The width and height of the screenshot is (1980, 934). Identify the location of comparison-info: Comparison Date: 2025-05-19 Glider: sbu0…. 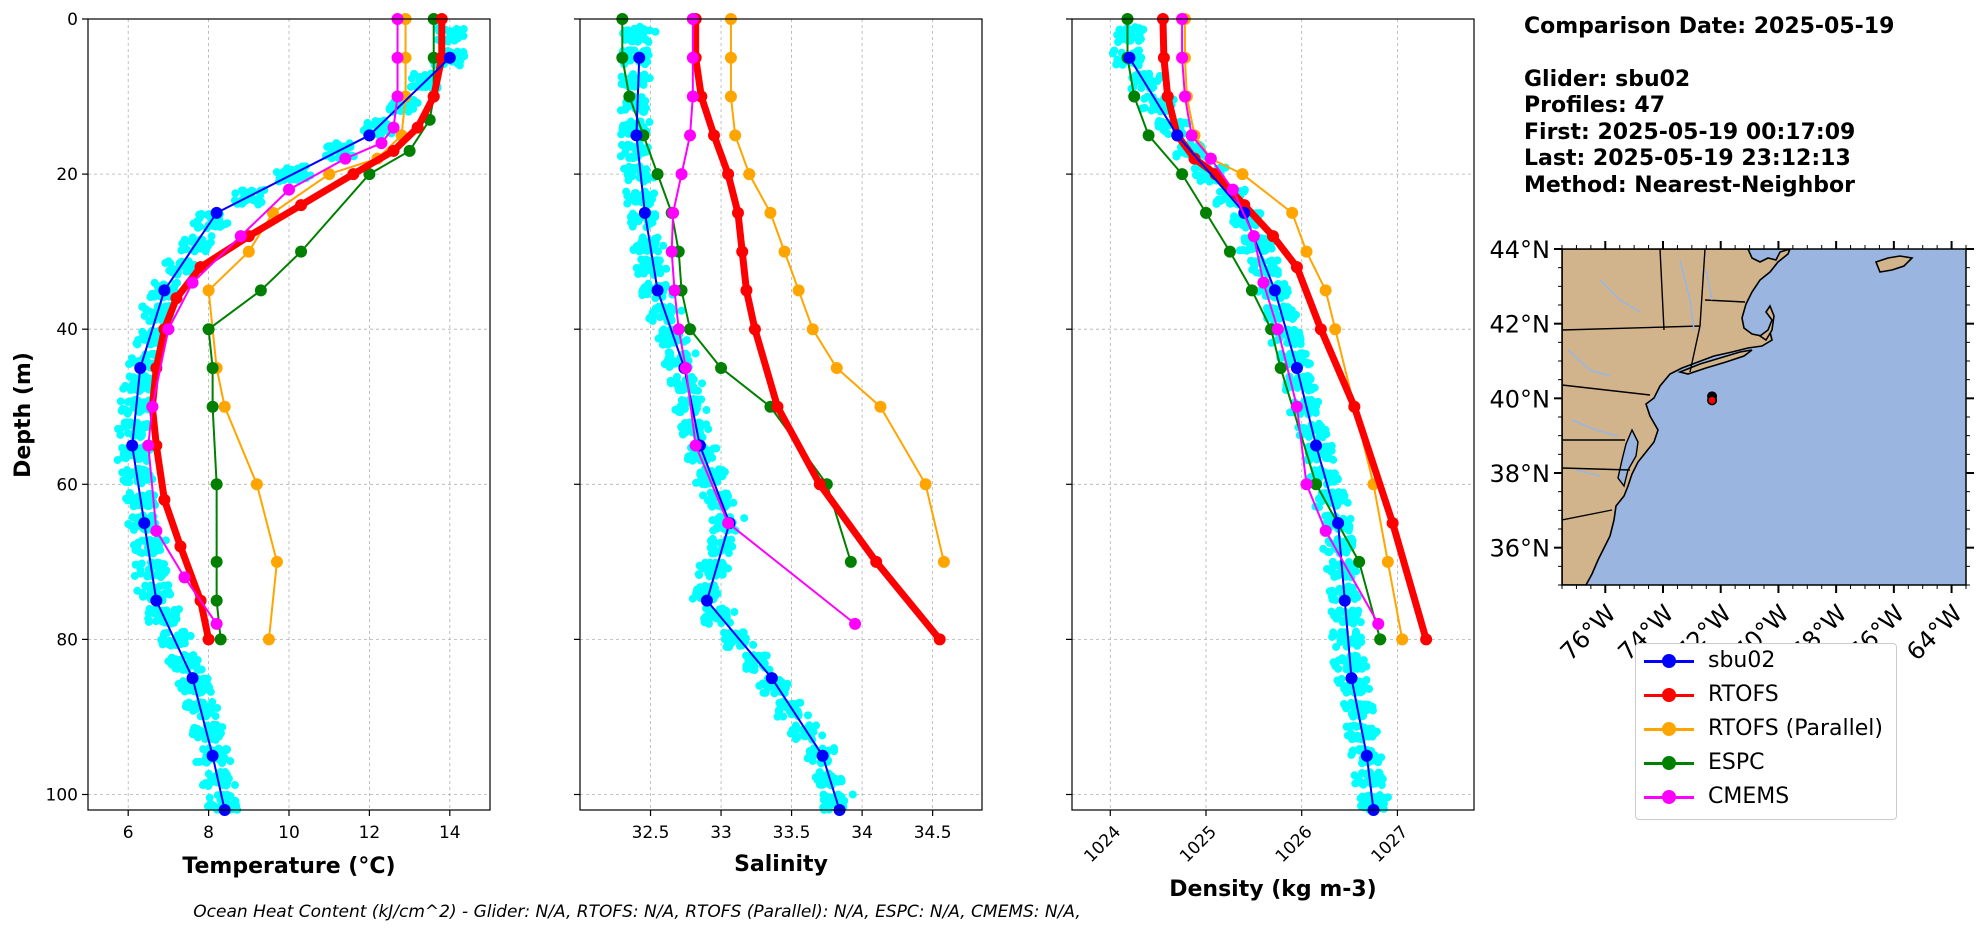
(1709, 106).